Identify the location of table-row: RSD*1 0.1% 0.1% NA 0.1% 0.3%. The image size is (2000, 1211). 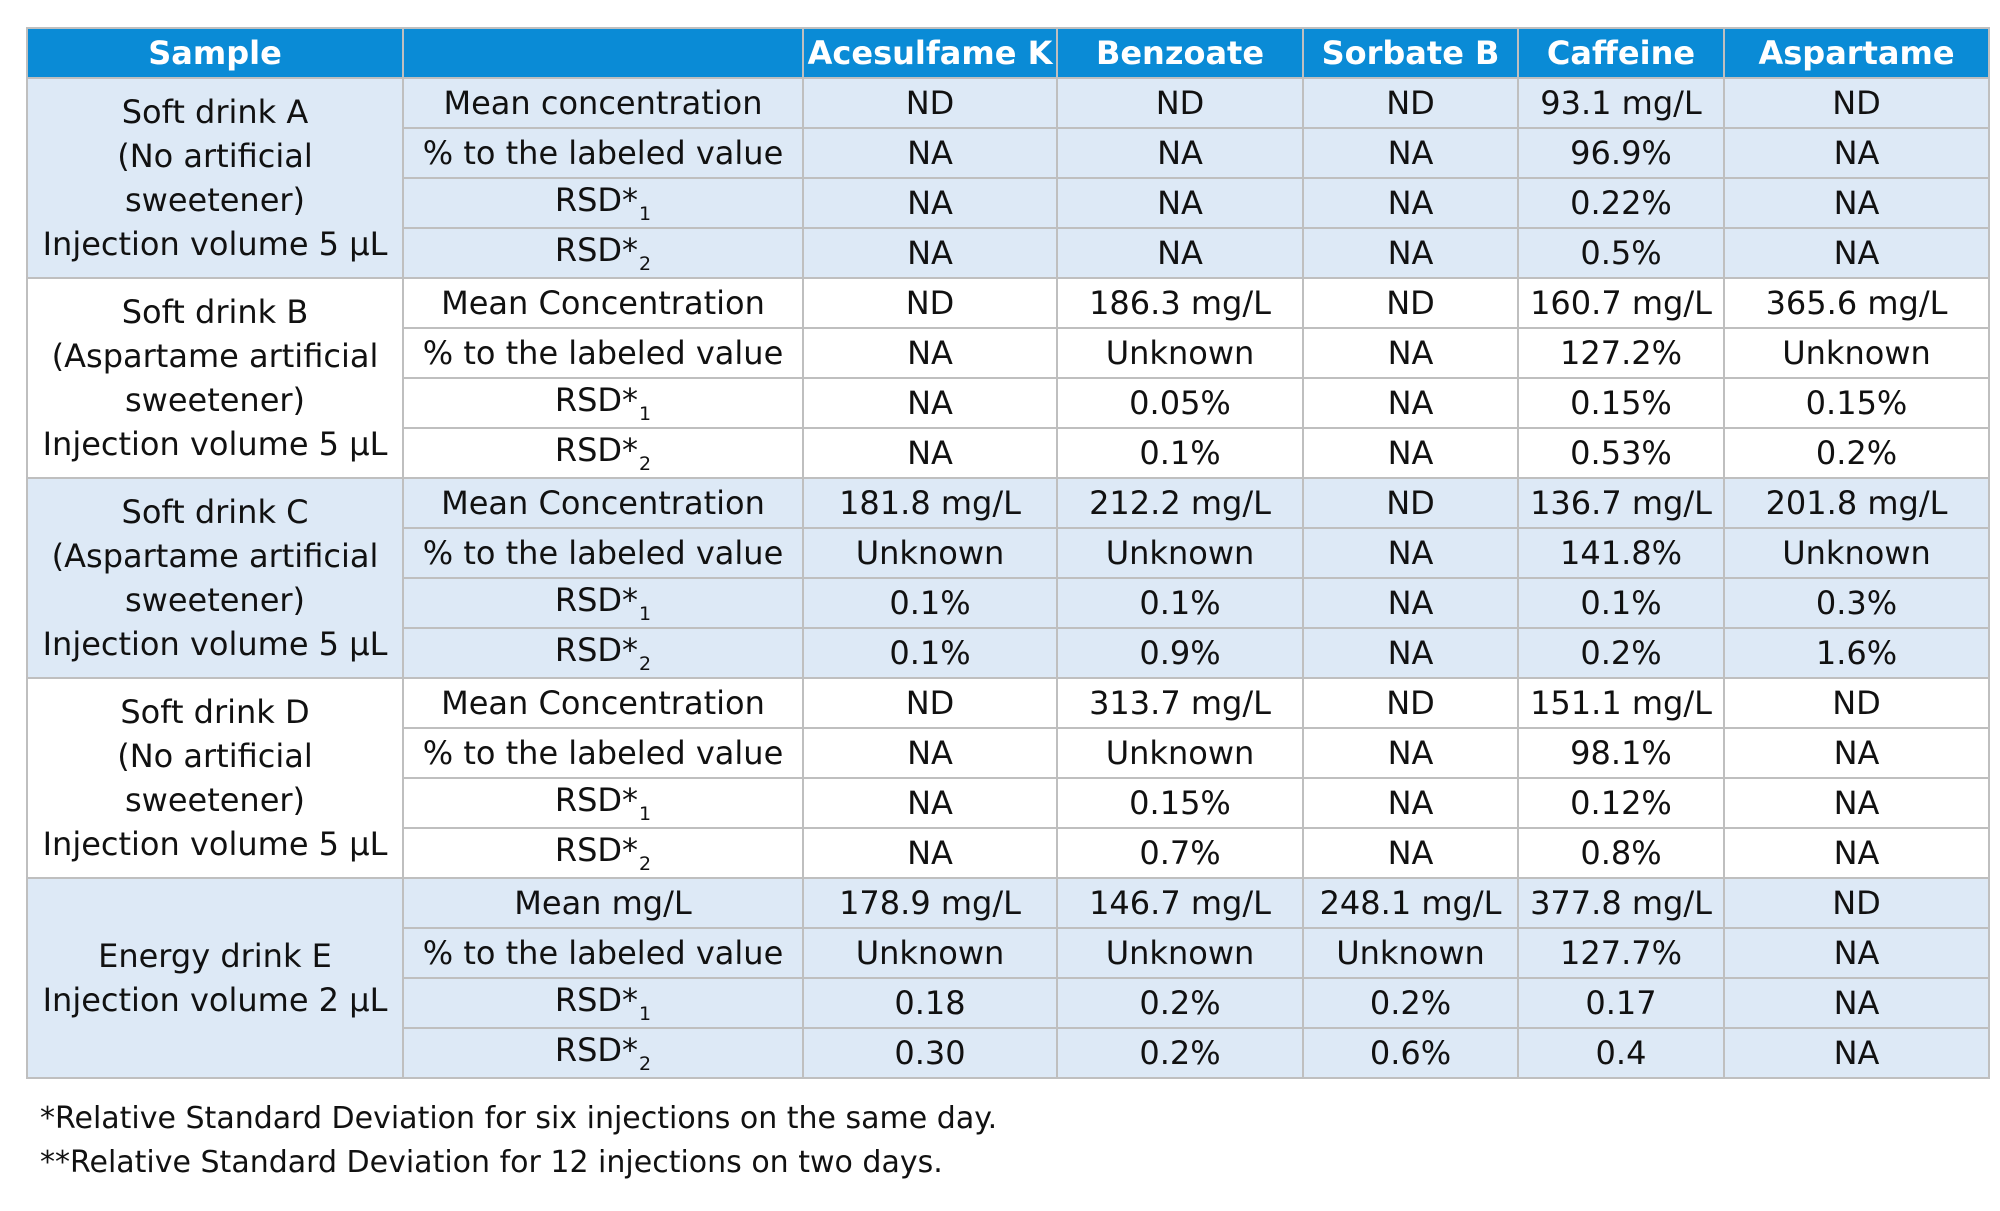
(1008, 603).